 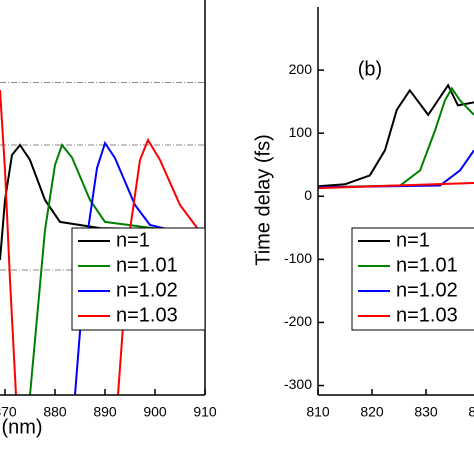 What do you see at coordinates (298, 258) in the screenshot?
I see `y-tick-label: -100` at bounding box center [298, 258].